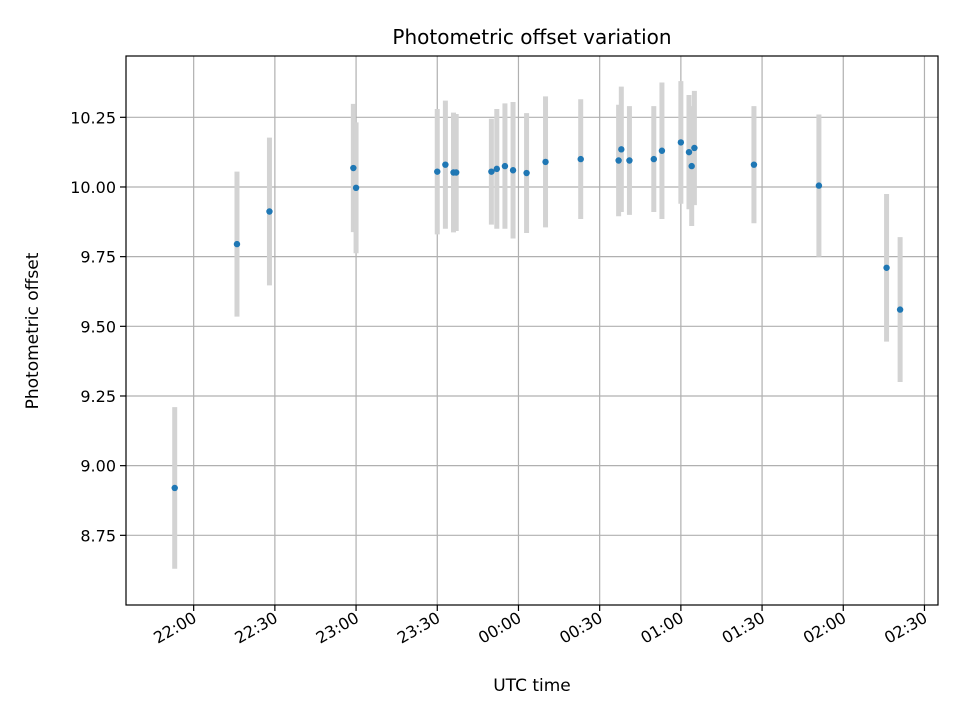  I want to click on y-tick-label: 10.00, so click(93, 187).